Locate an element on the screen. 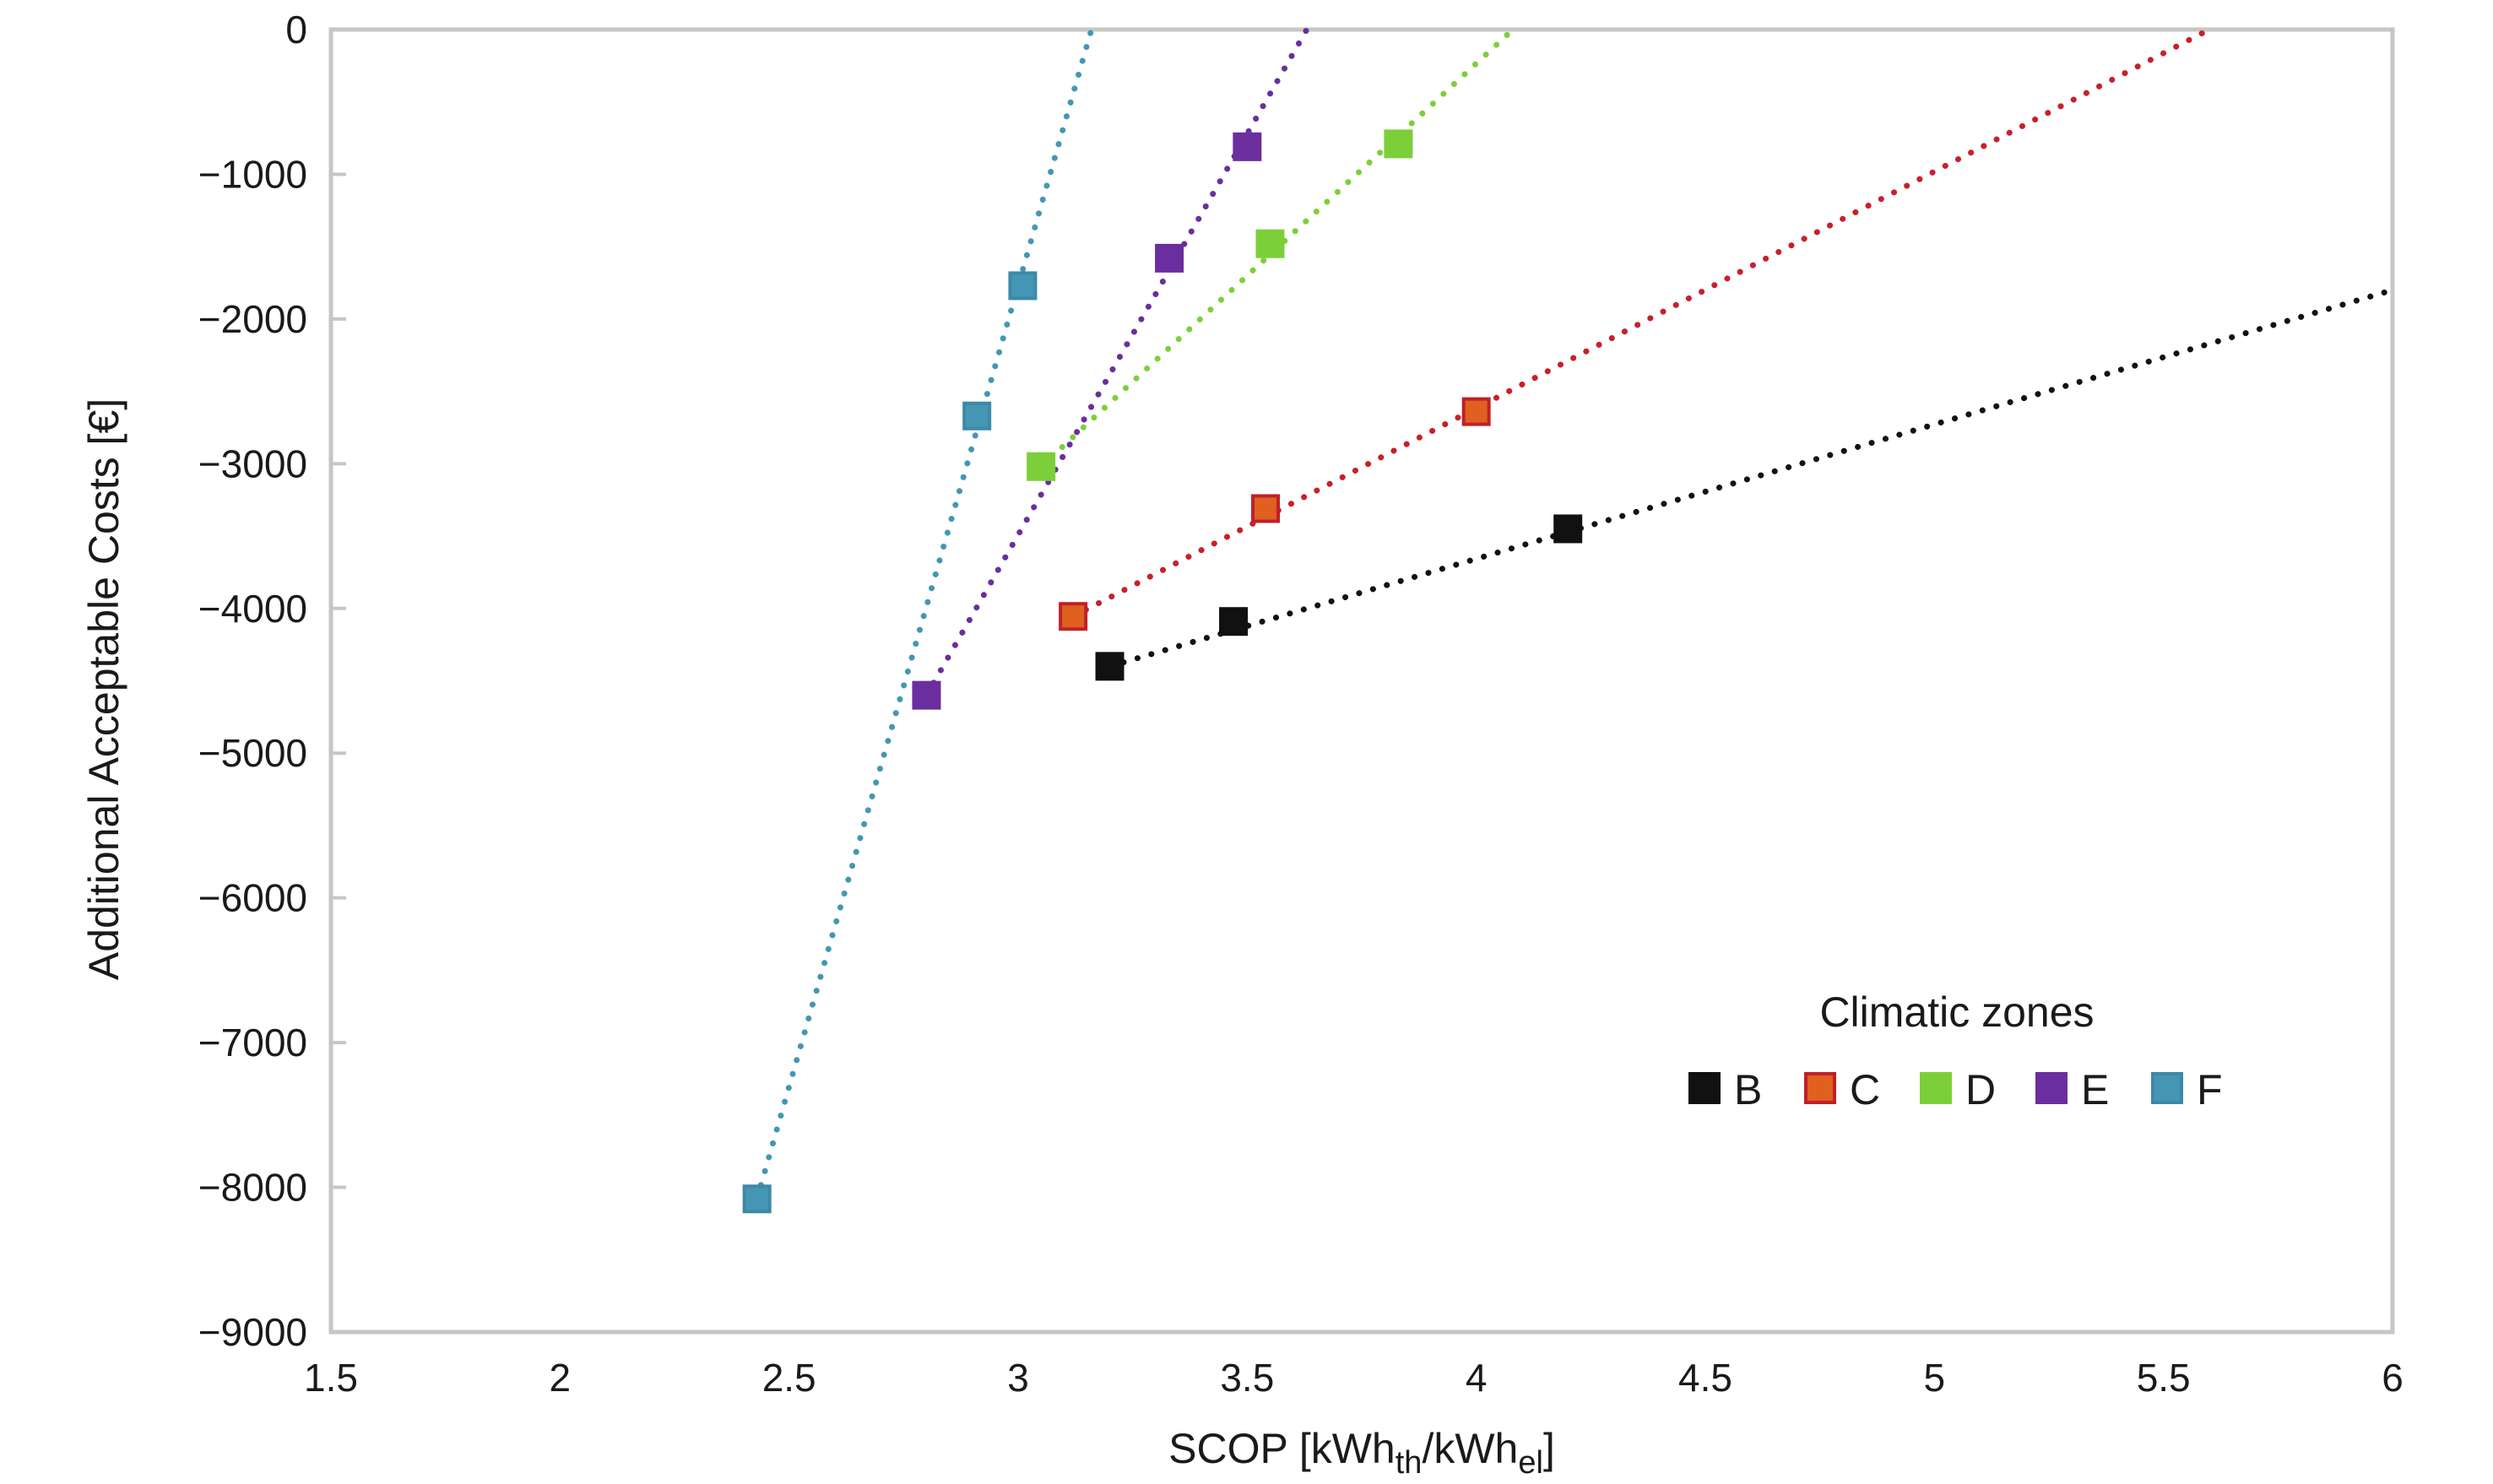 The width and height of the screenshot is (2493, 1484). legend-label-C: C is located at coordinates (1865, 1089).